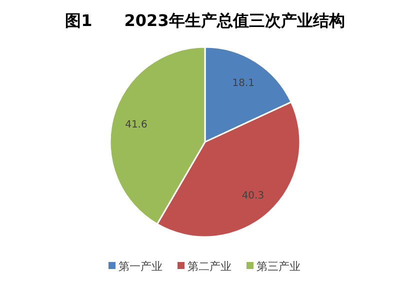 The height and width of the screenshot is (290, 410). I want to click on legend-label: 第二产业, so click(210, 266).